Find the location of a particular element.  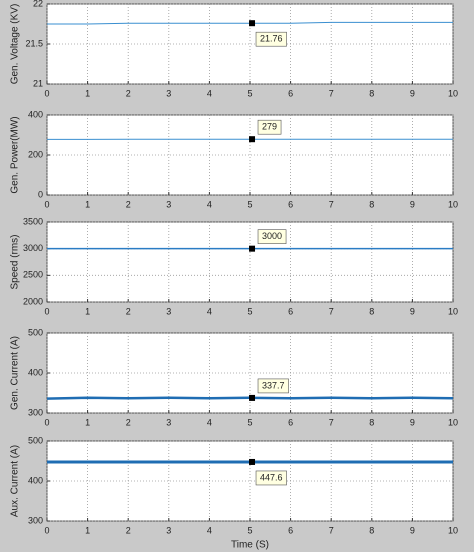

datatip: 337.7 is located at coordinates (273, 386).